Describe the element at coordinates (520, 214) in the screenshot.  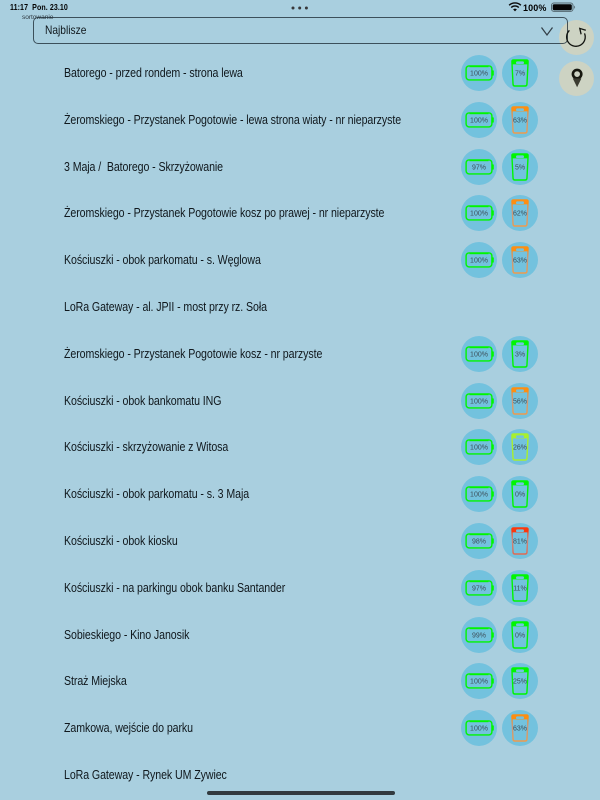
I see `svg-text: 62%` at that location.